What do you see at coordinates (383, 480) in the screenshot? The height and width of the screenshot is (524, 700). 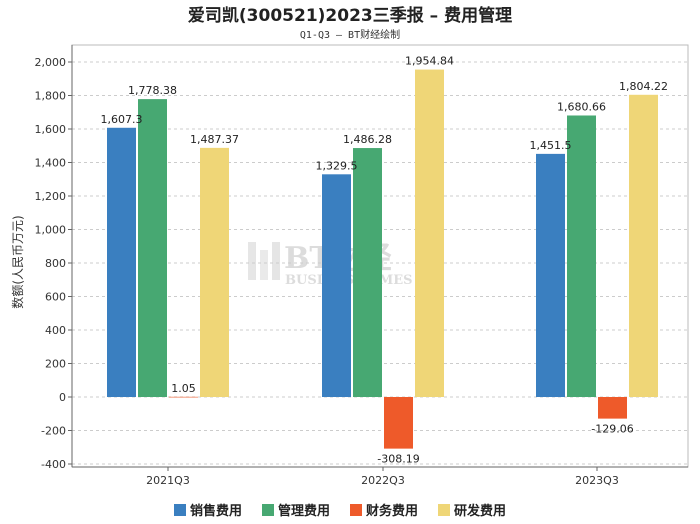 I see `x-tick-label: 2022Q3` at bounding box center [383, 480].